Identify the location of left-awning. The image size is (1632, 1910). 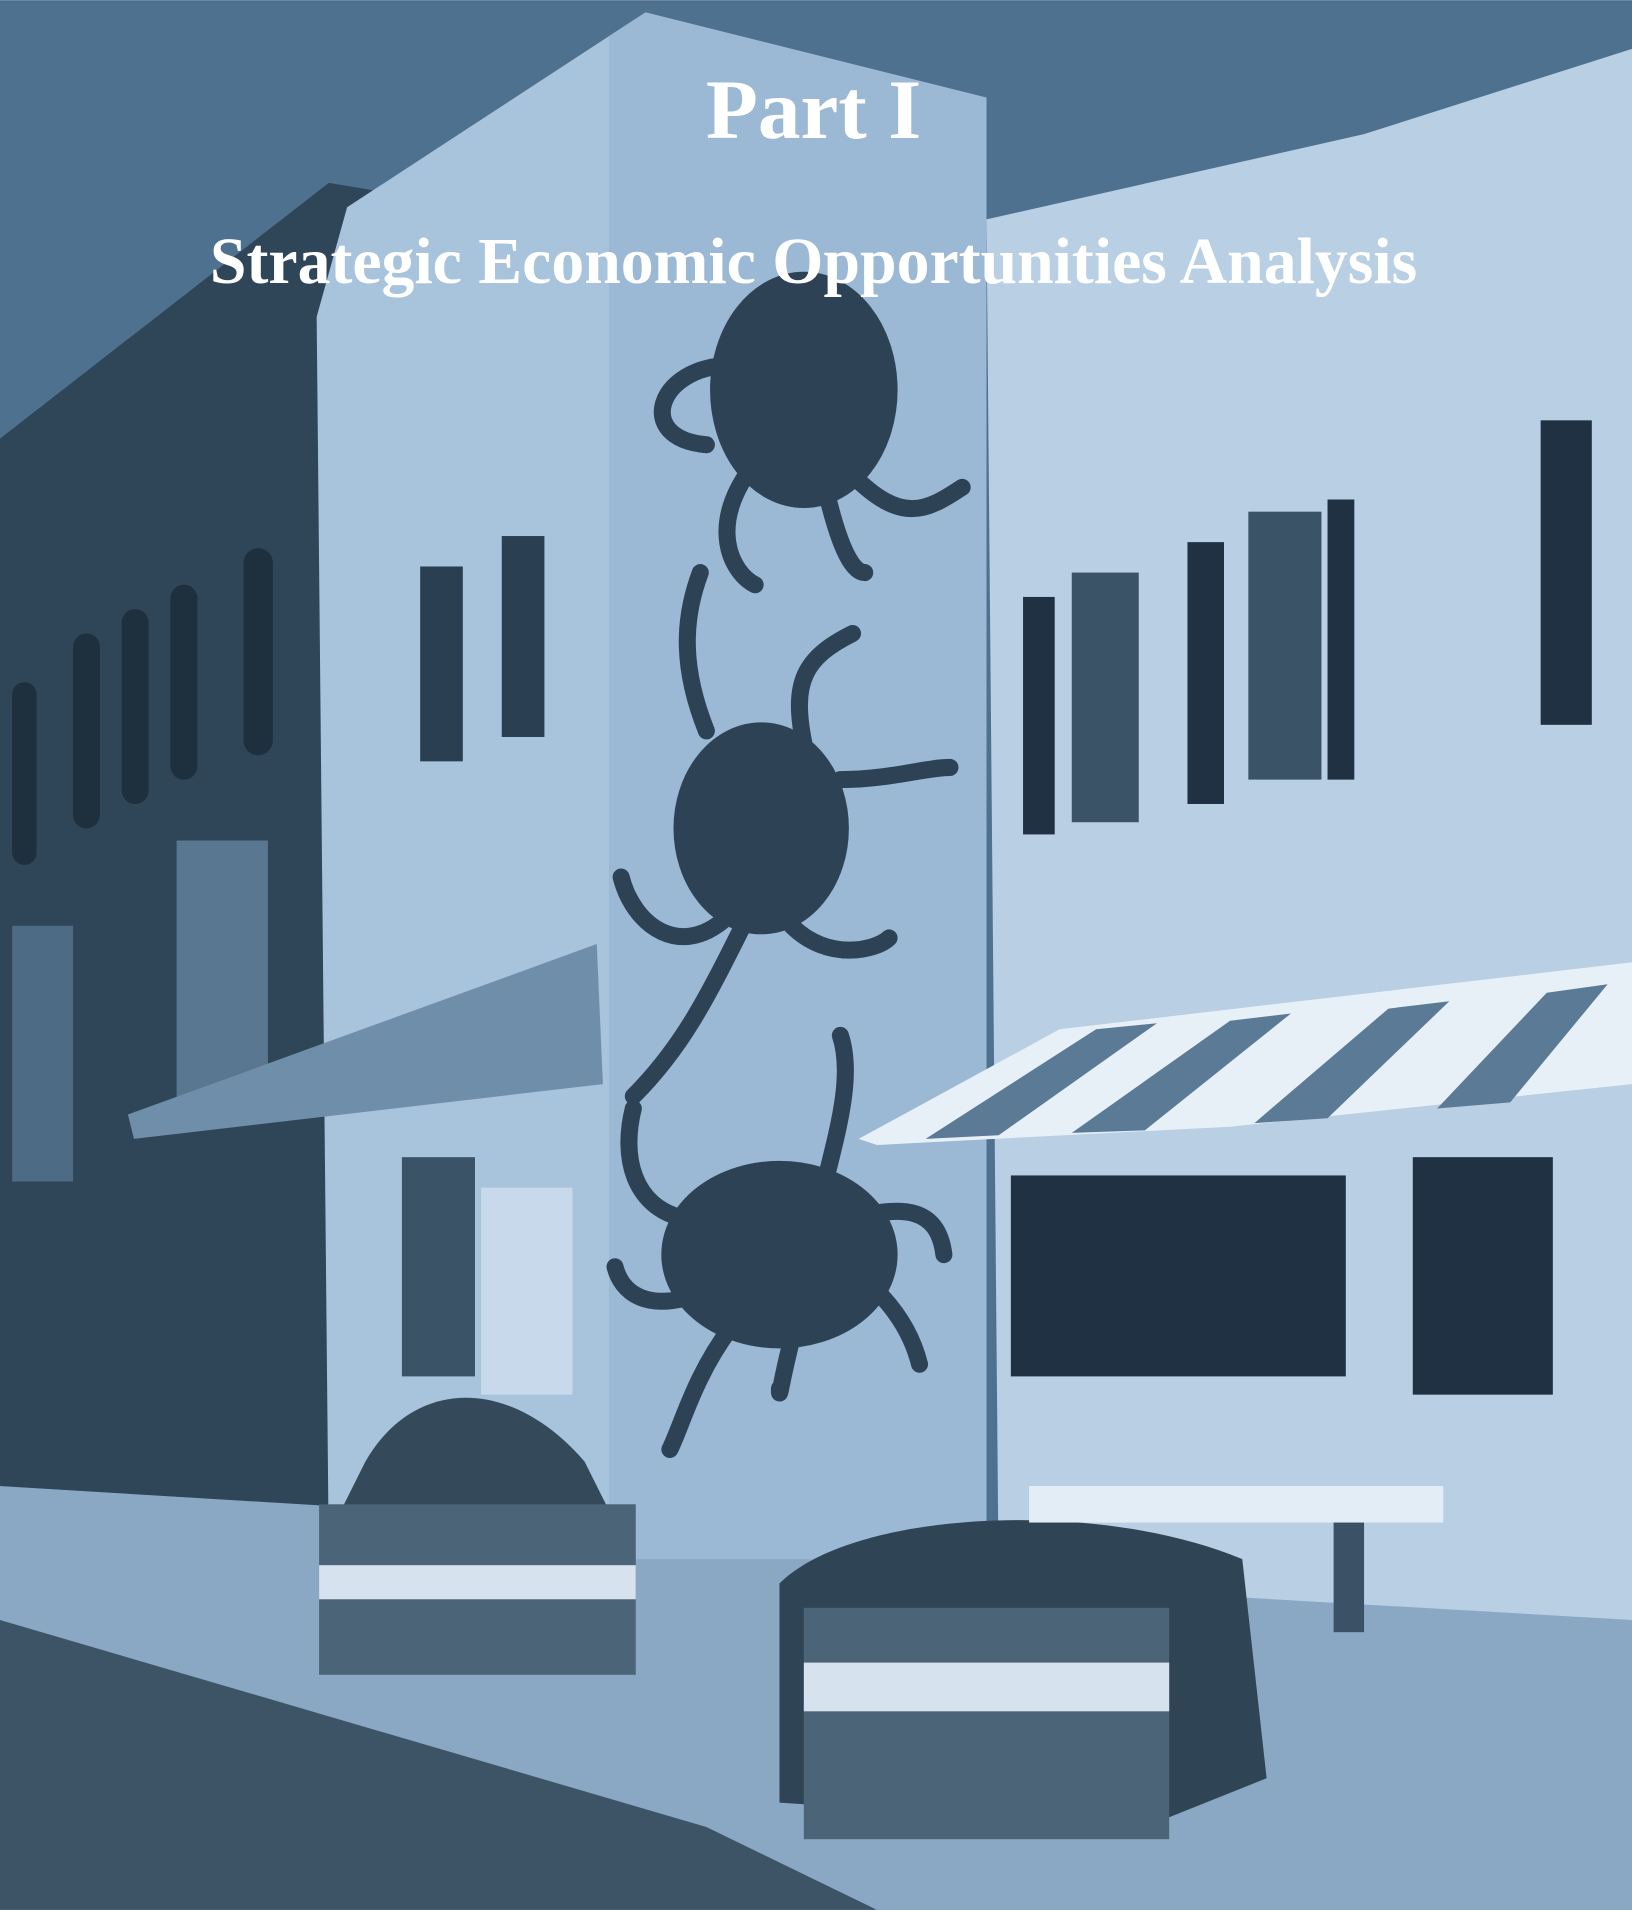
(365, 1041).